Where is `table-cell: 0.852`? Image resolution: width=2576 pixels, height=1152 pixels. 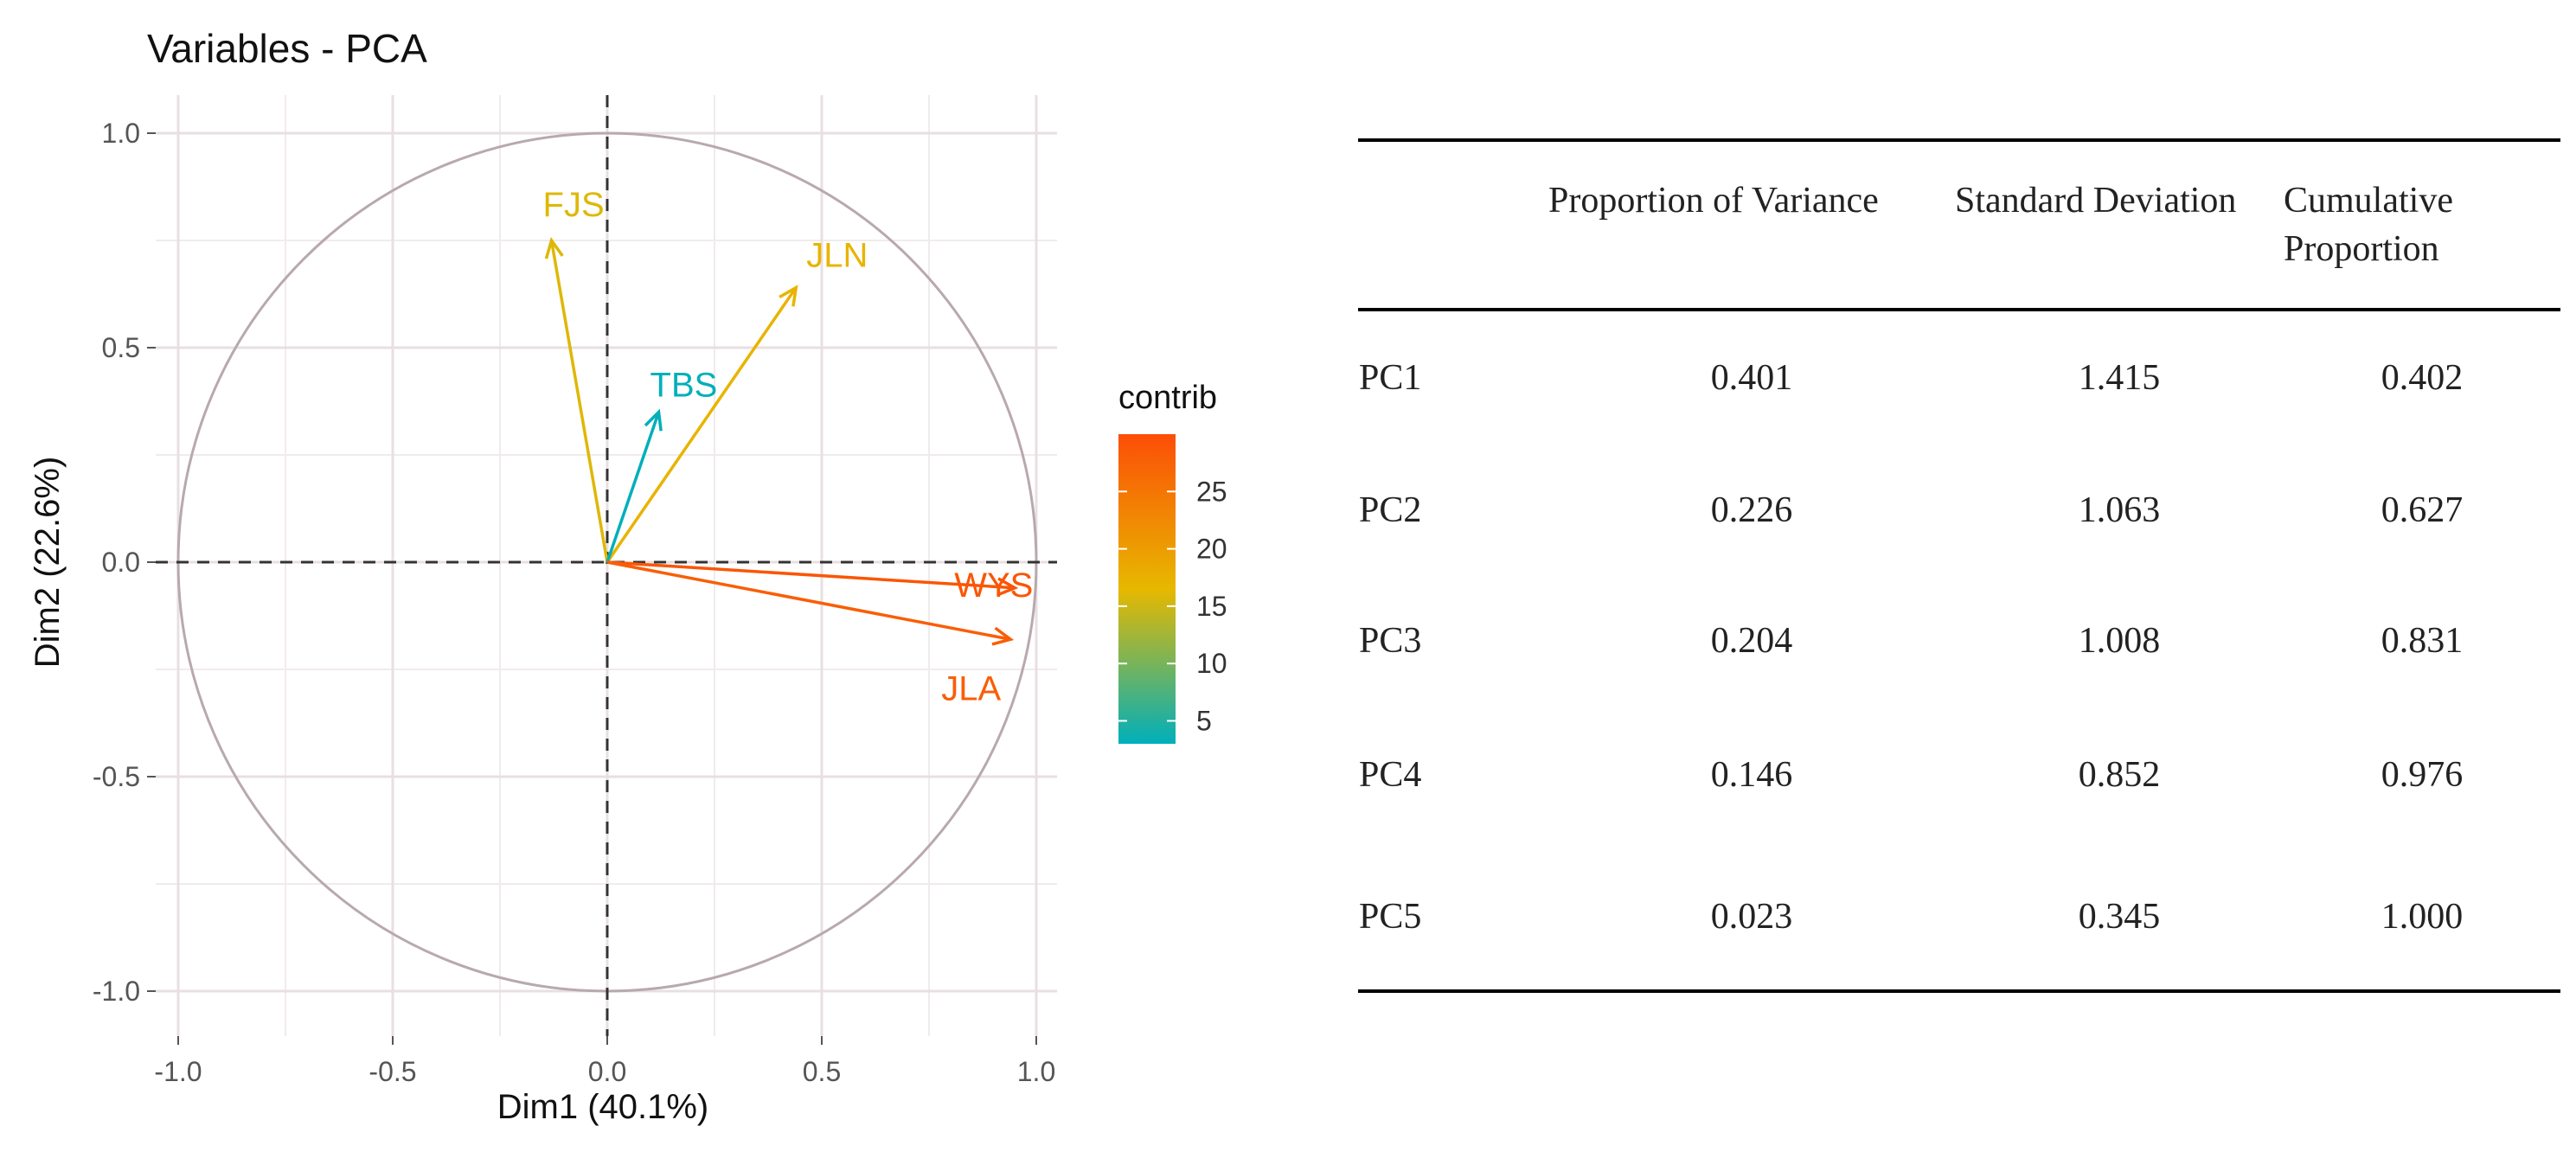 table-cell: 0.852 is located at coordinates (2119, 775).